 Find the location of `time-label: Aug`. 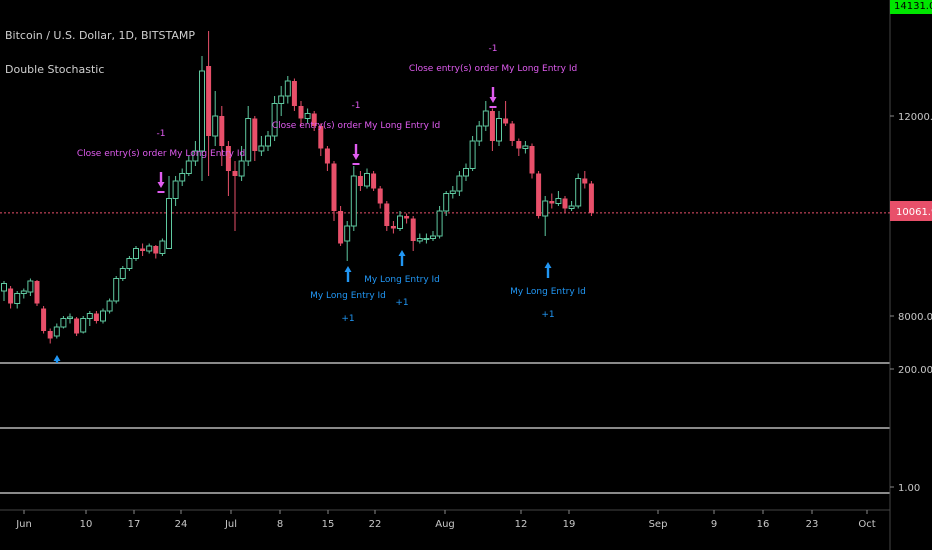

time-label: Aug is located at coordinates (445, 524).